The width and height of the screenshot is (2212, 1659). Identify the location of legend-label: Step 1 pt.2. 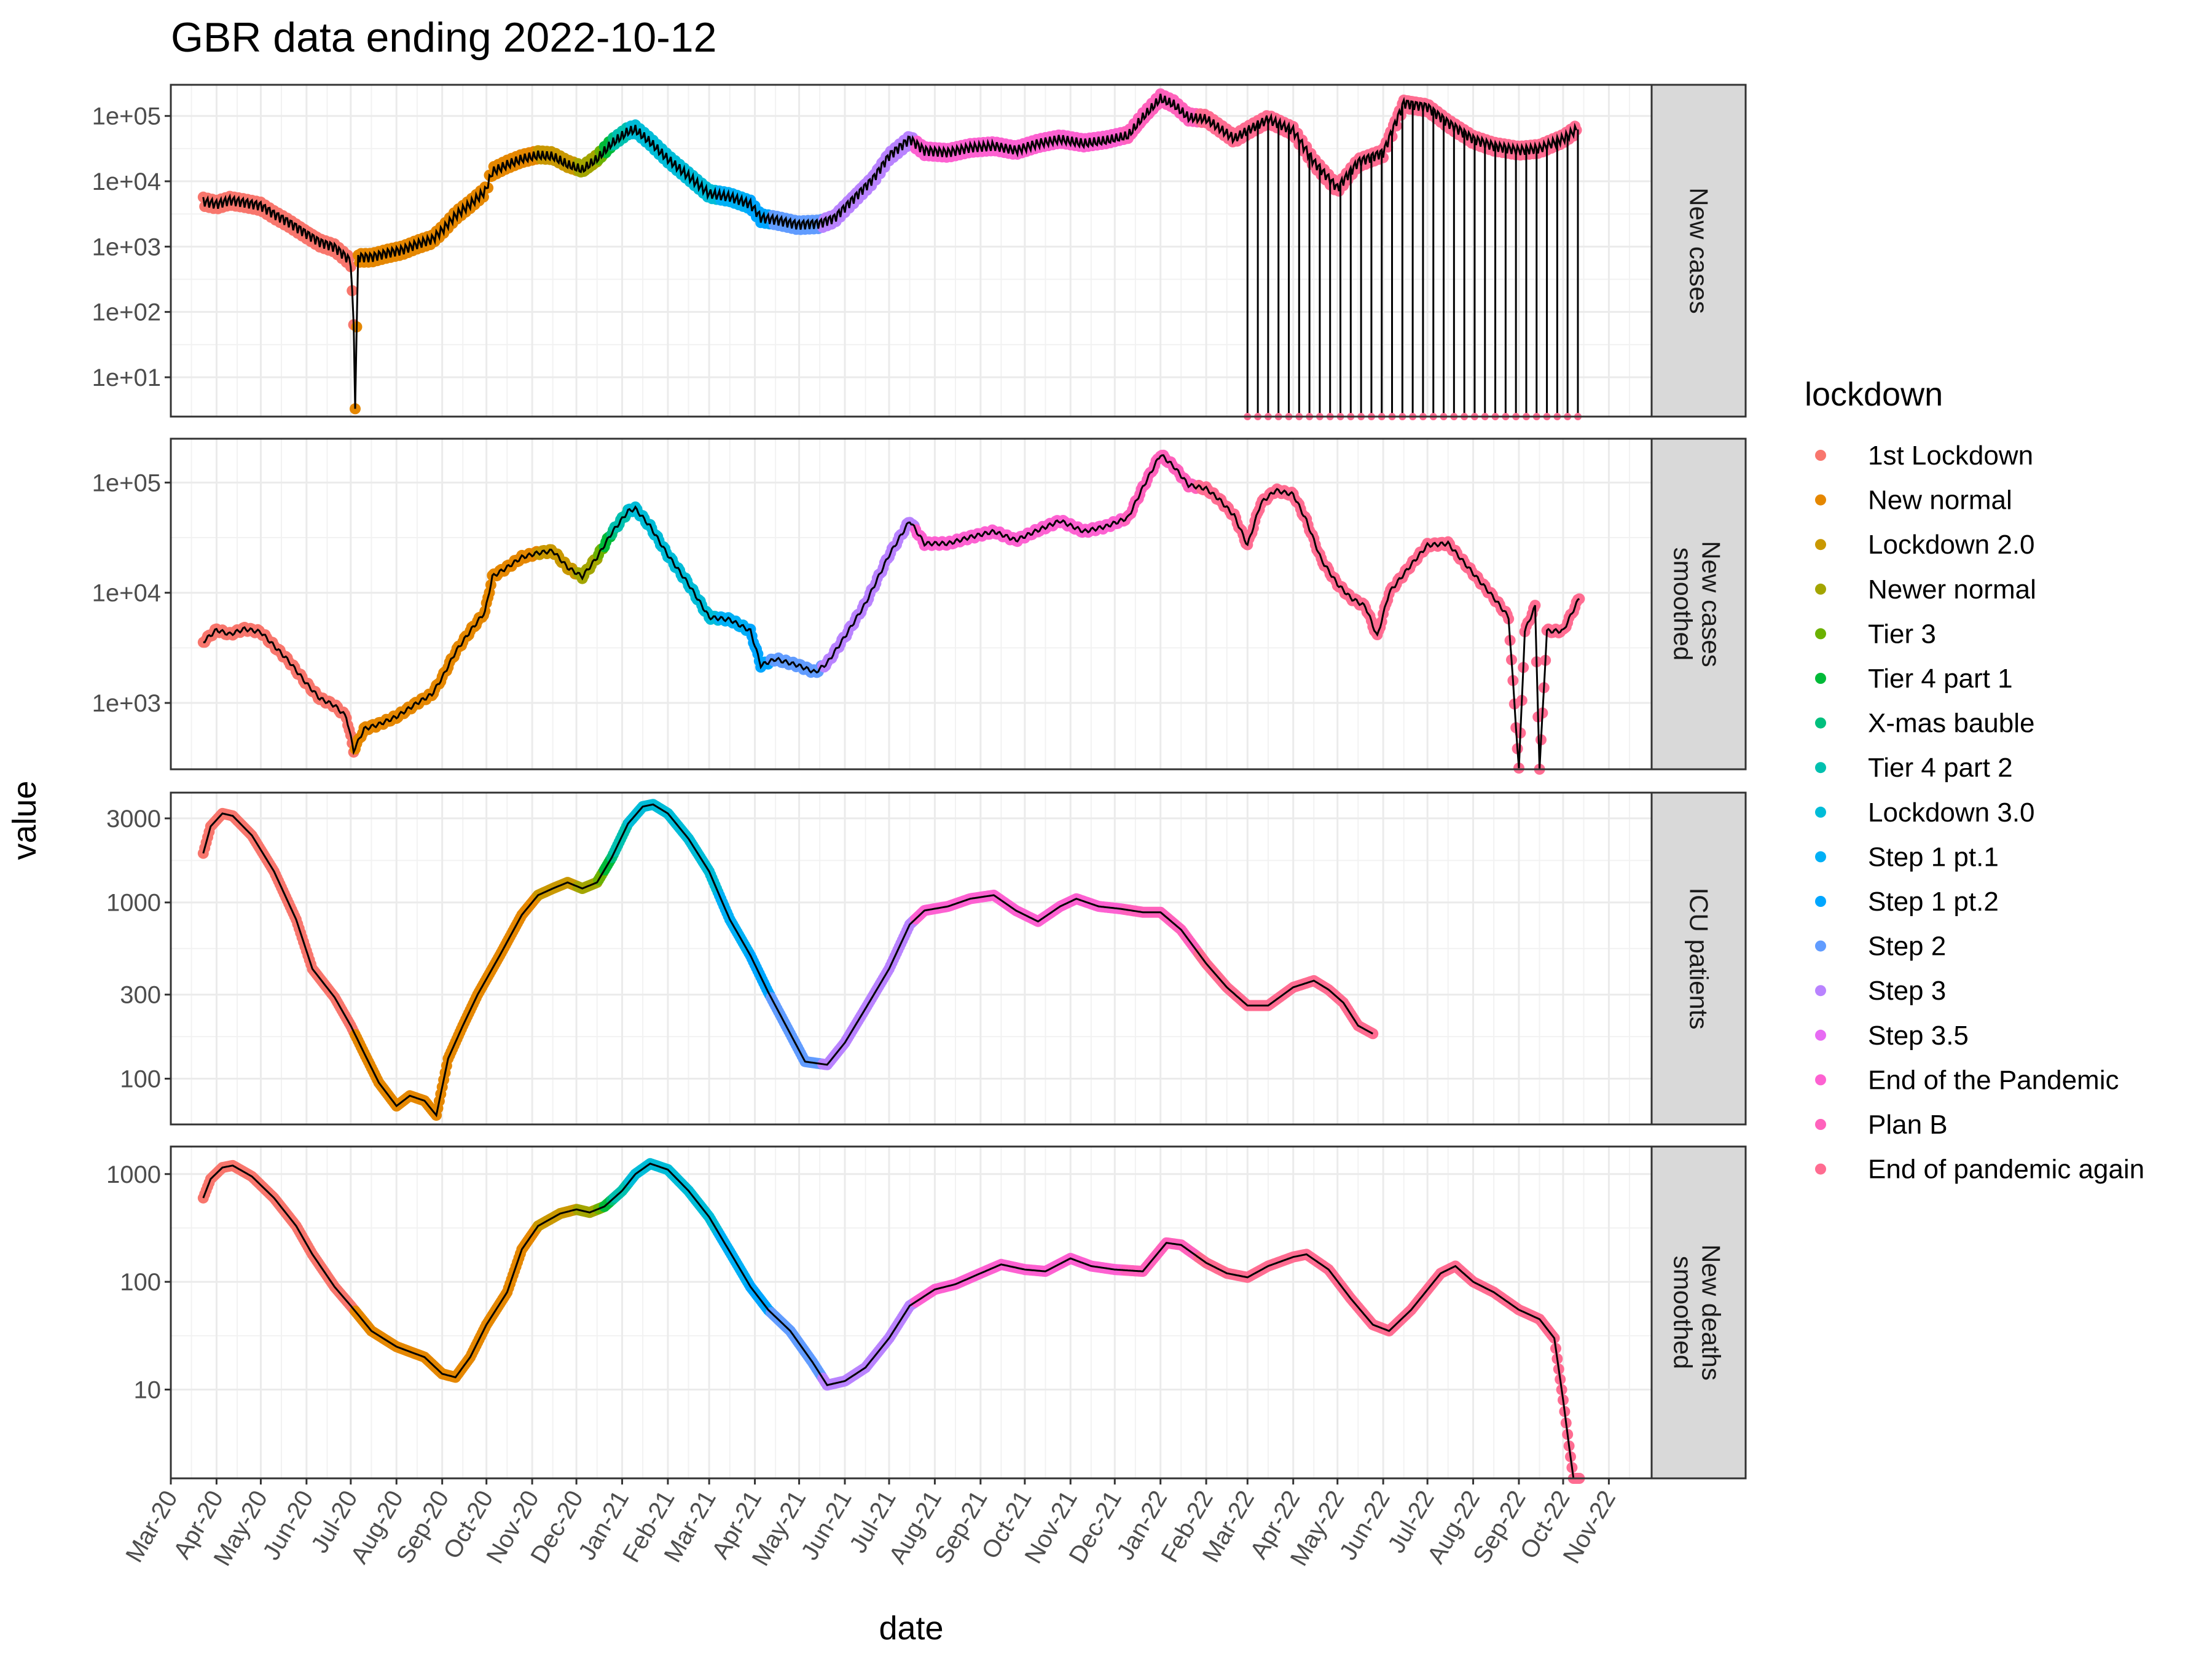
(1933, 902).